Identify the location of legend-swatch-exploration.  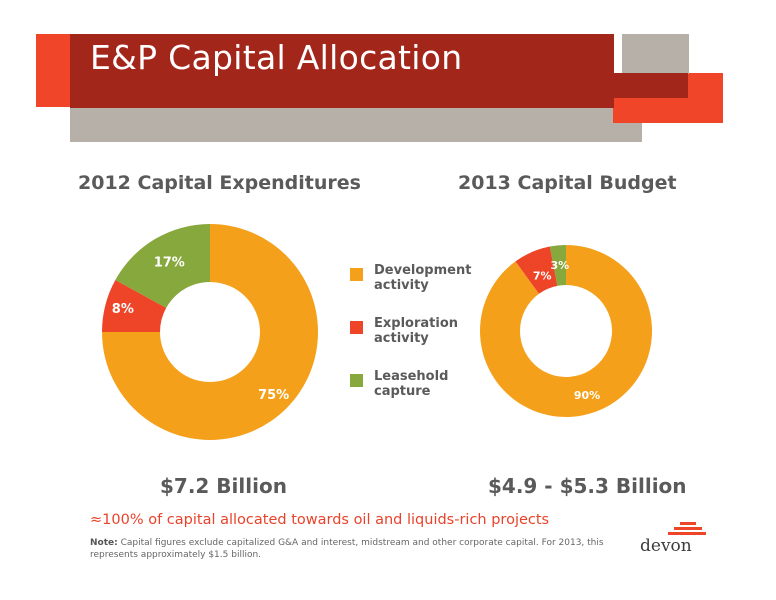
(356, 327).